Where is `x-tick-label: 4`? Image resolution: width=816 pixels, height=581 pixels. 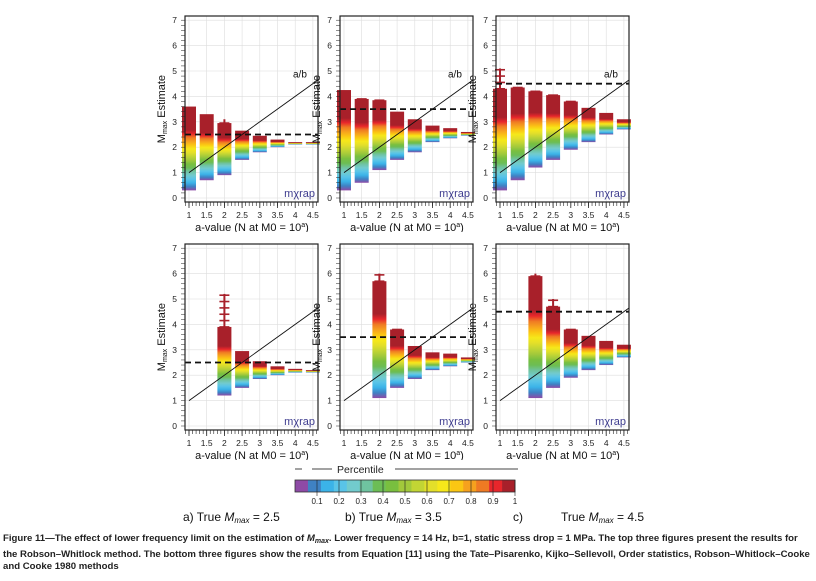
x-tick-label: 4 is located at coordinates (295, 215).